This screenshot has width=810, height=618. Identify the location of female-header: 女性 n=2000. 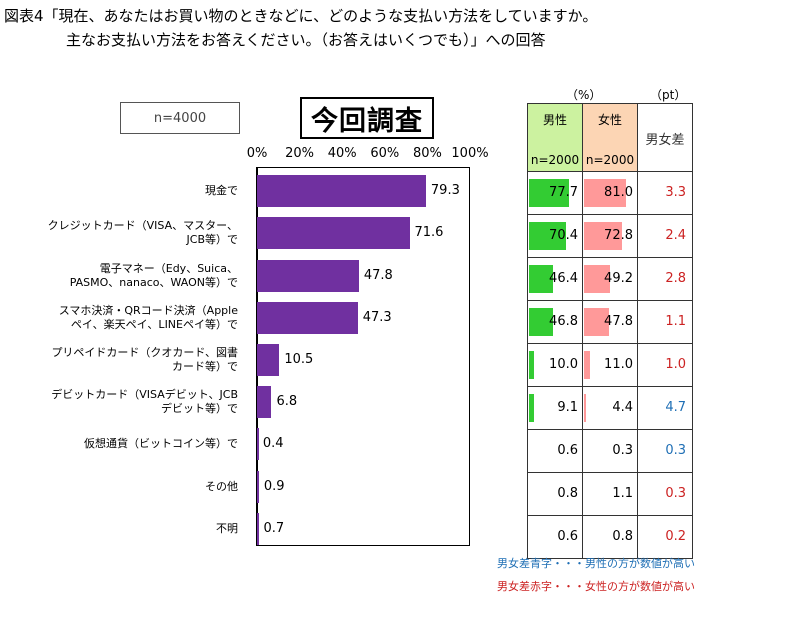
(610, 137).